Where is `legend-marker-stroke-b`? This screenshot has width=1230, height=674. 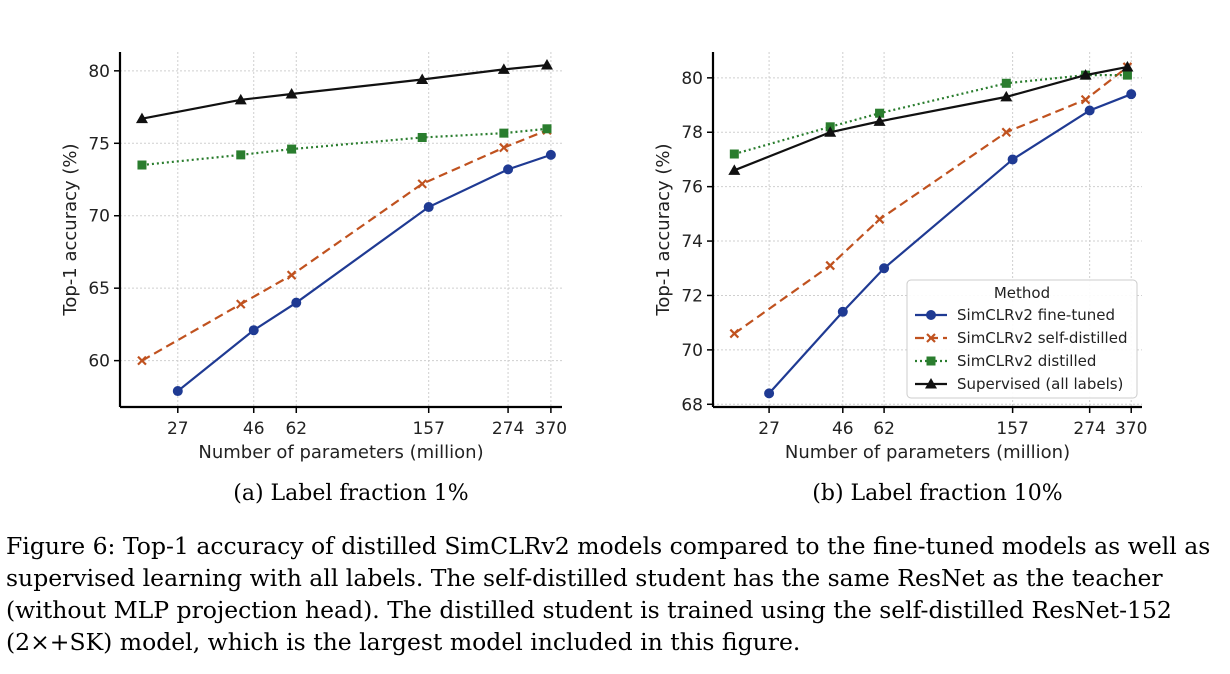
legend-marker-stroke-b is located at coordinates (931, 338).